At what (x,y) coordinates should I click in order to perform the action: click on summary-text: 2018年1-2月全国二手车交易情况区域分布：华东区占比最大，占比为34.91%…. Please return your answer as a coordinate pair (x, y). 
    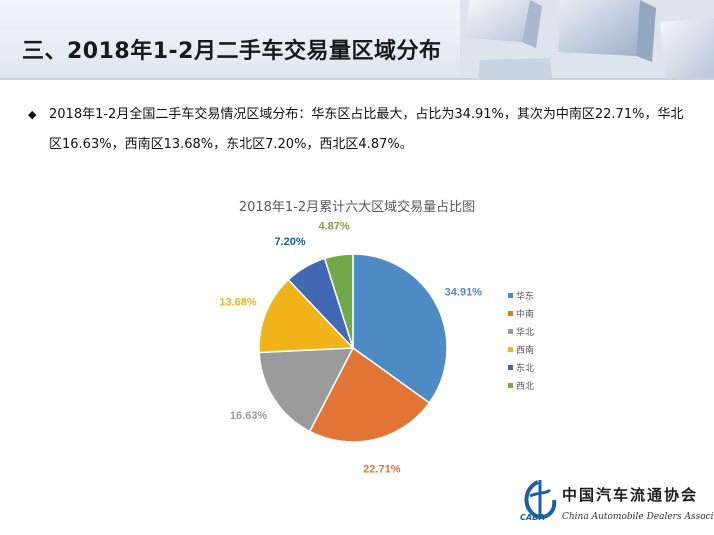
    Looking at the image, I should click on (366, 129).